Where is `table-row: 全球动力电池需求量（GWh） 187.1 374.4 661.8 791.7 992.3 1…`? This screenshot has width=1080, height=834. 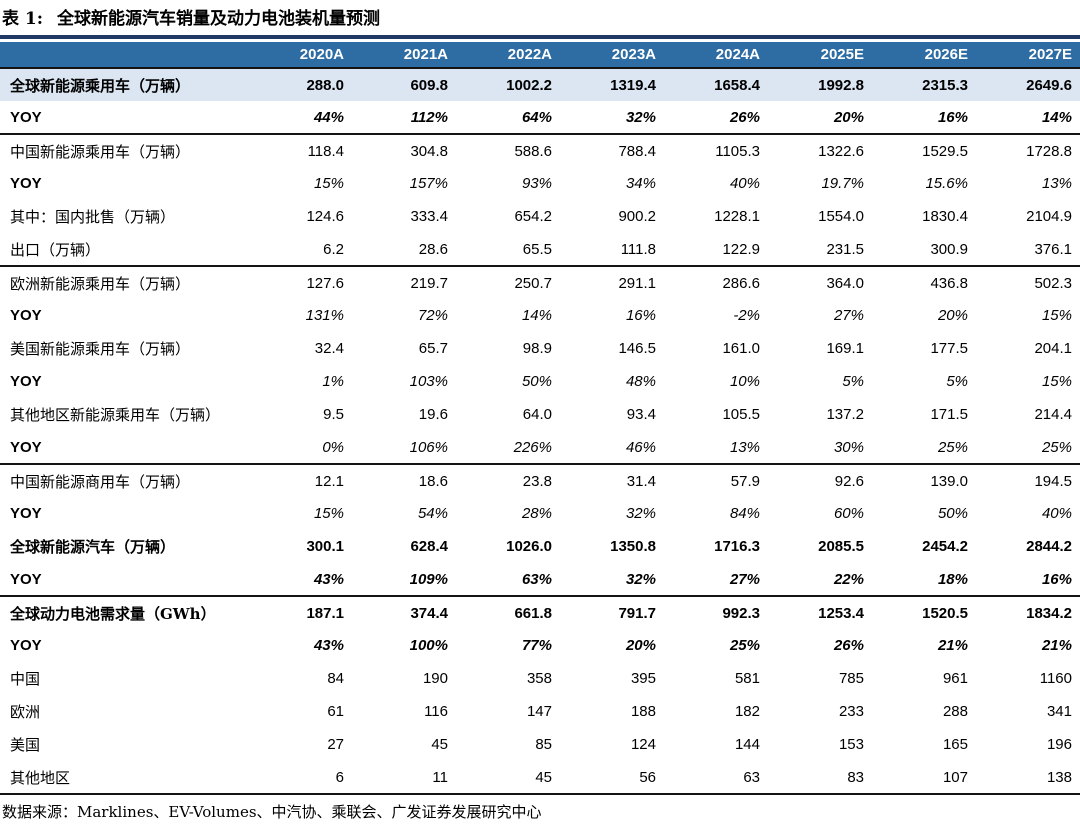 table-row: 全球动力电池需求量（GWh） 187.1 374.4 661.8 791.7 992.3 1… is located at coordinates (540, 612).